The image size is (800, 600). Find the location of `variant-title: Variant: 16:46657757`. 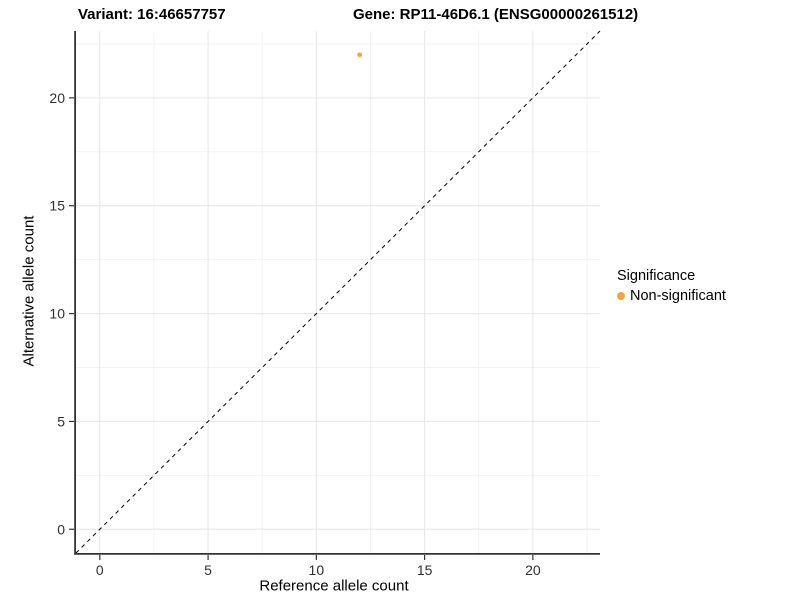

variant-title: Variant: 16:46657757 is located at coordinates (152, 14).